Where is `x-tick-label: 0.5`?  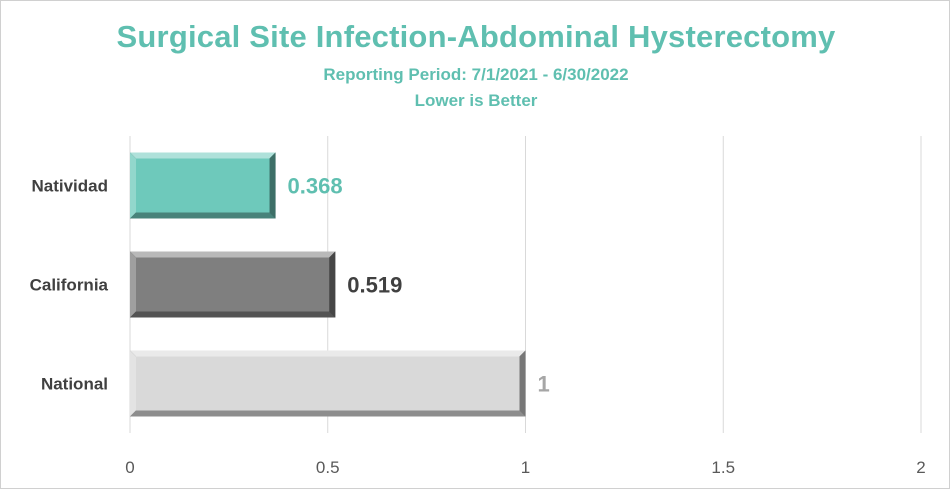 x-tick-label: 0.5 is located at coordinates (328, 467).